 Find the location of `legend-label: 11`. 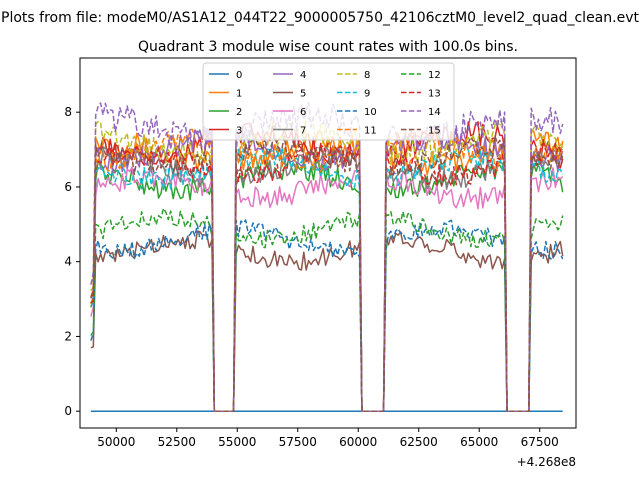

legend-label: 11 is located at coordinates (370, 131).